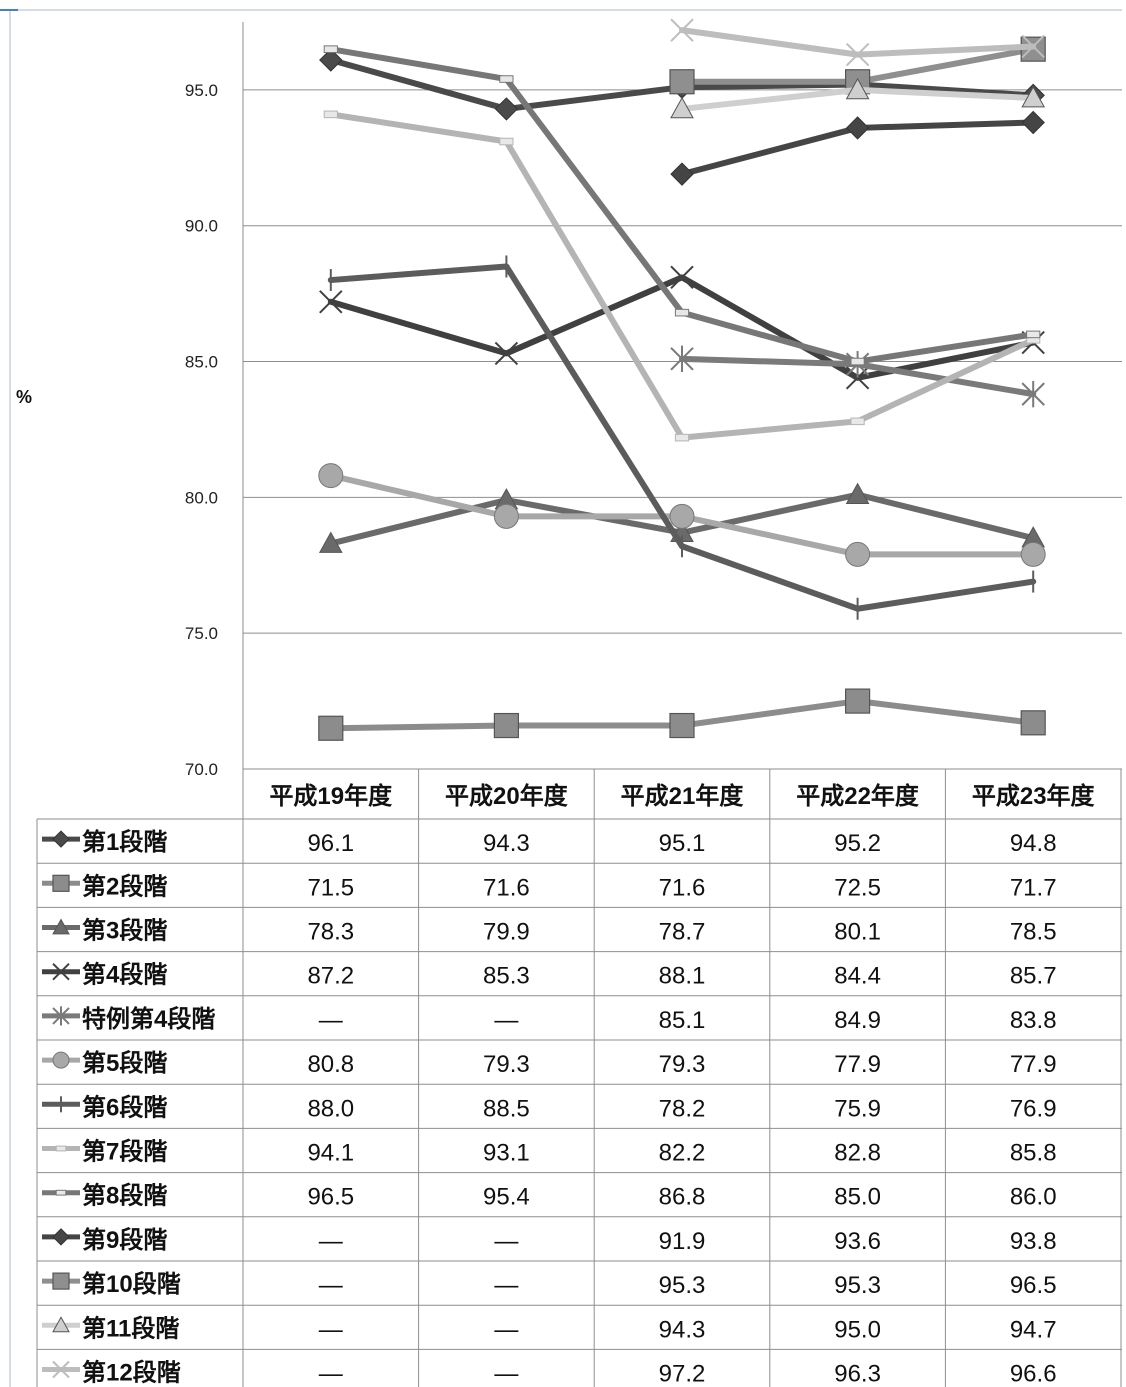  Describe the element at coordinates (1033, 1285) in the screenshot. I see `table-cell: 96.5` at that location.